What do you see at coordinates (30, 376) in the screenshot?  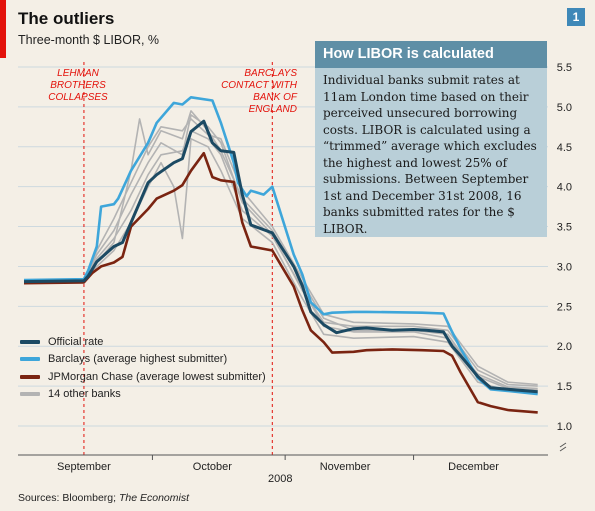 I see `legend-swatch-jpmorgan` at bounding box center [30, 376].